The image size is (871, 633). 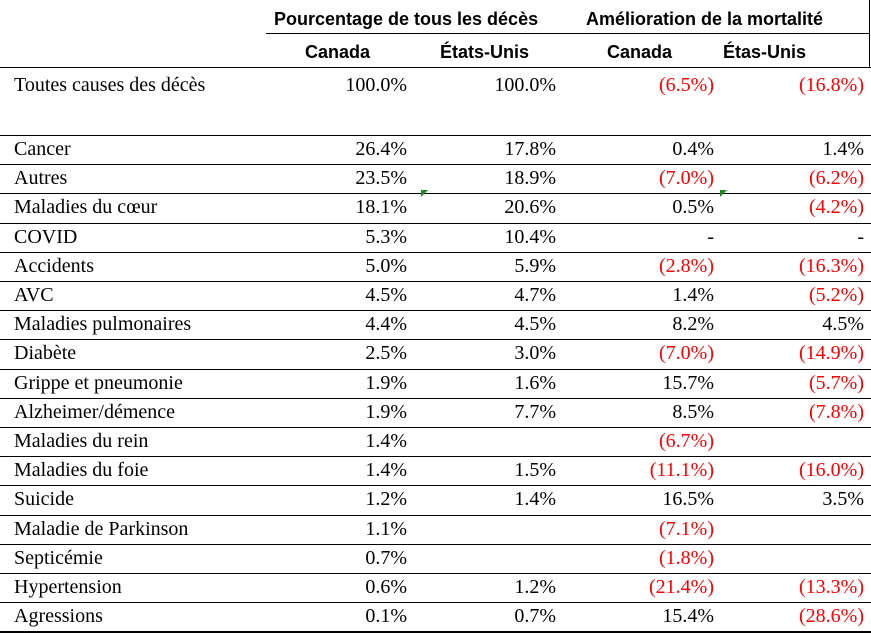 I want to click on row-14-cell-canada-mort: (1.8%), so click(x=686, y=558).